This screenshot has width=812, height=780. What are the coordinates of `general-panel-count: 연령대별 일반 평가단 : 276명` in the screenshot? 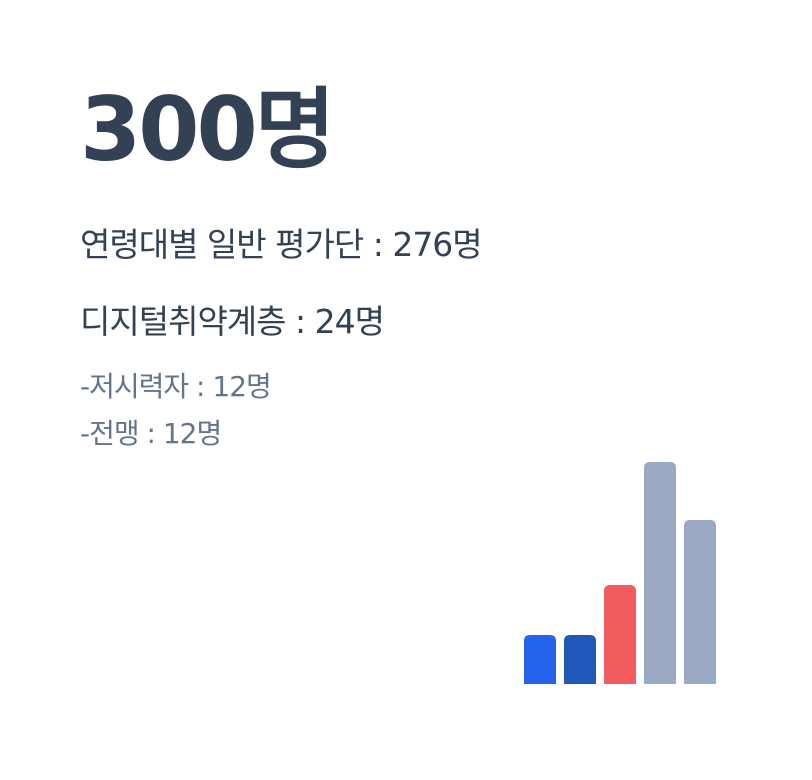 It's located at (281, 244).